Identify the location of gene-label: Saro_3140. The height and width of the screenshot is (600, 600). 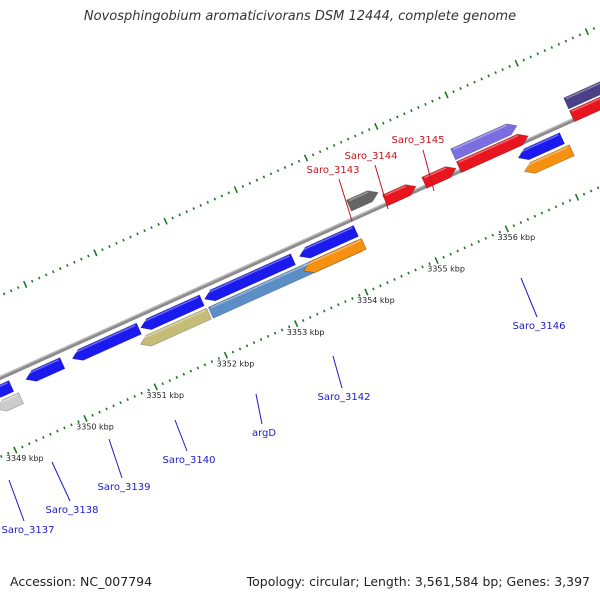
(189, 460).